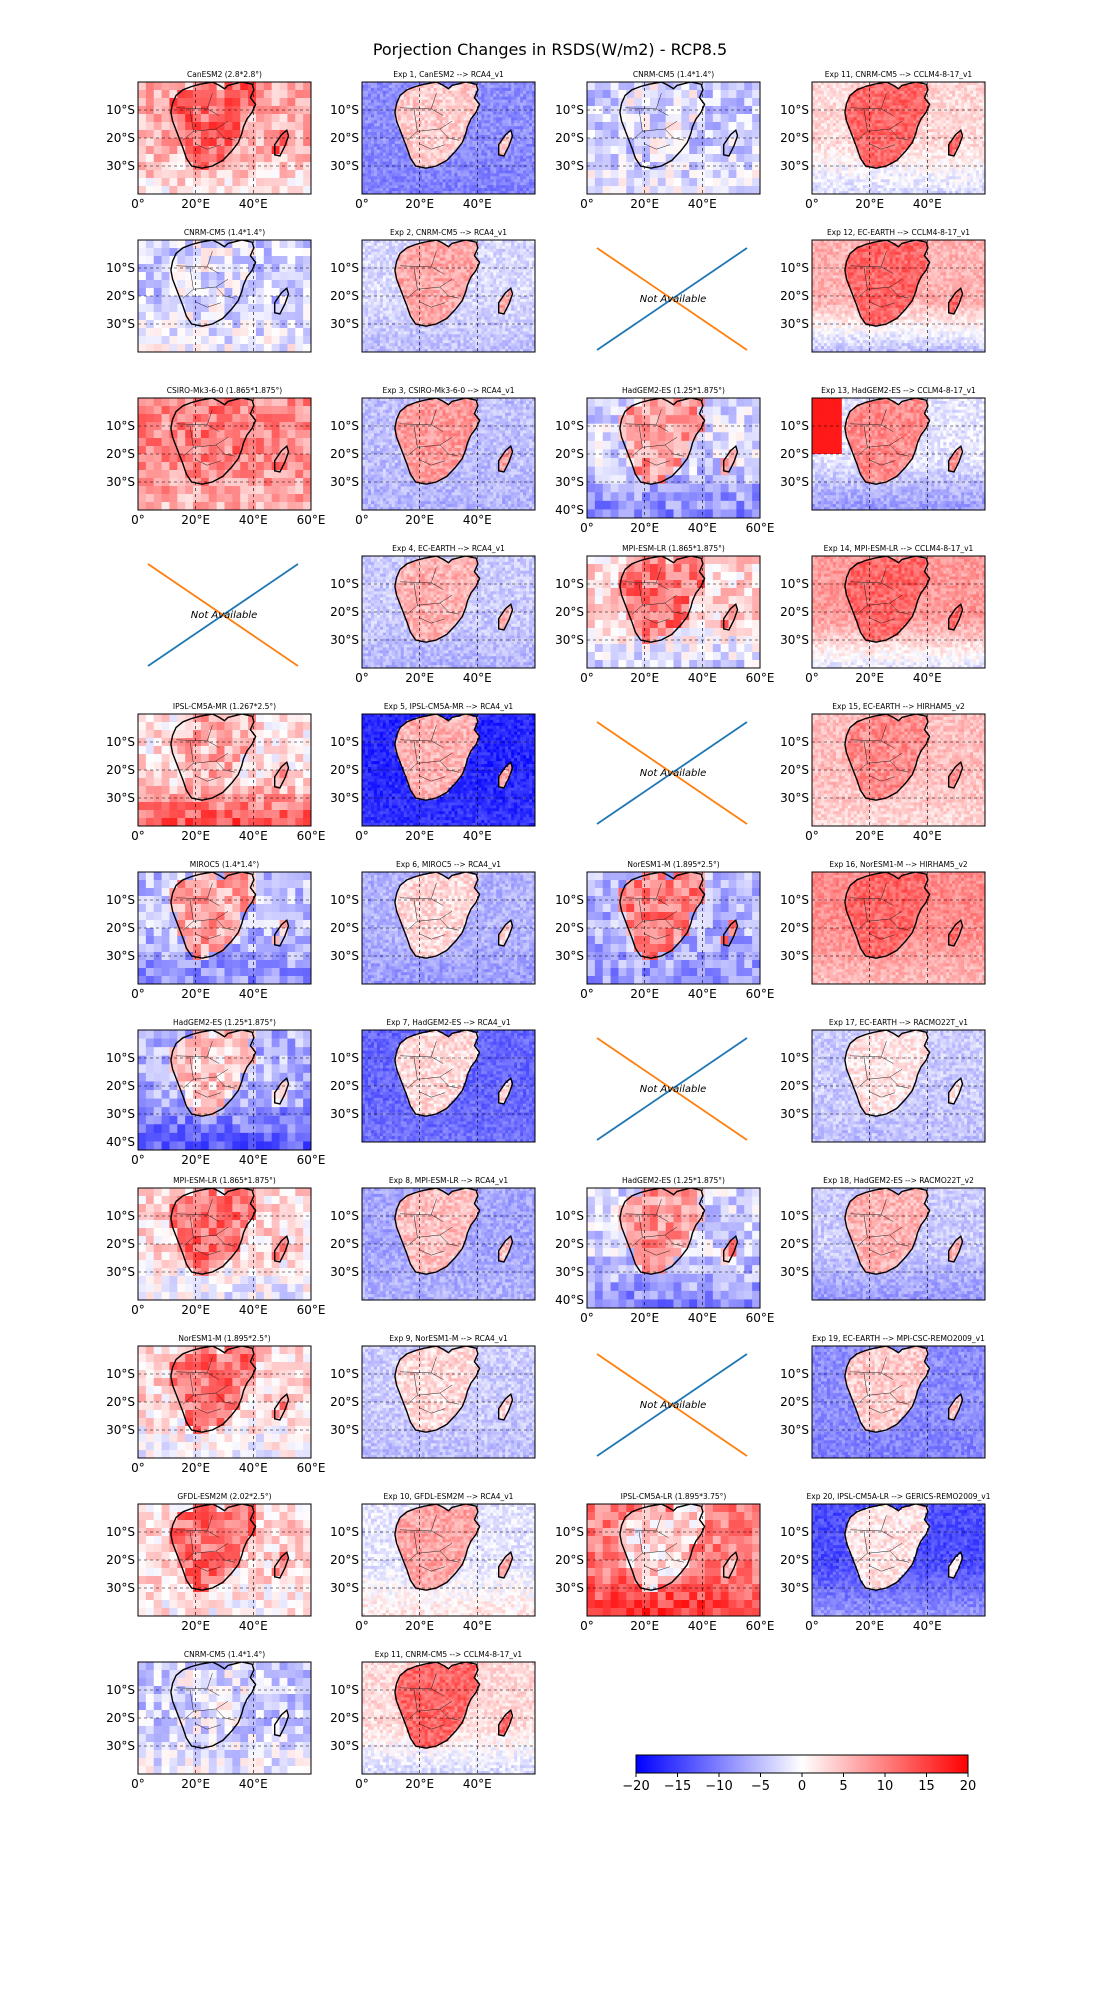 This screenshot has height=2000, width=1100. I want to click on country-border, so click(209, 101).